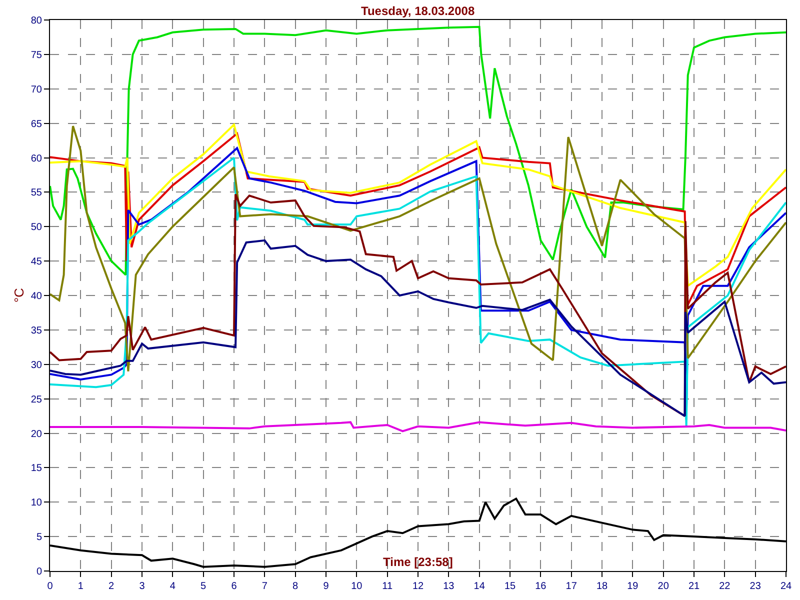 The image size is (800, 600). I want to click on x-tick-label: 2, so click(111, 586).